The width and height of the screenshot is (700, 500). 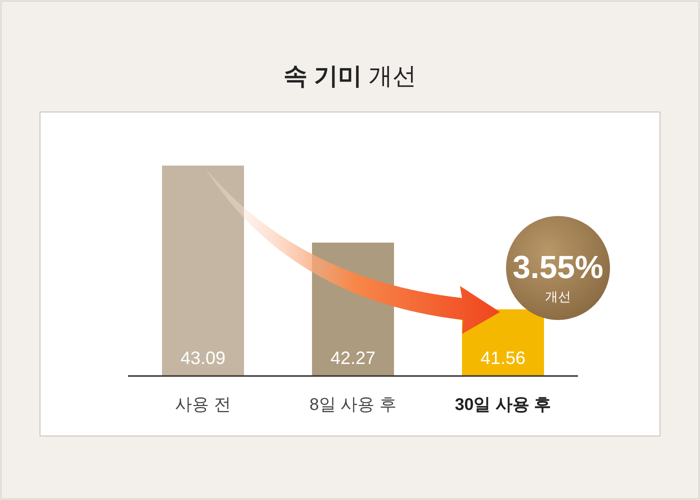 What do you see at coordinates (203, 358) in the screenshot?
I see `data-label: 43.09` at bounding box center [203, 358].